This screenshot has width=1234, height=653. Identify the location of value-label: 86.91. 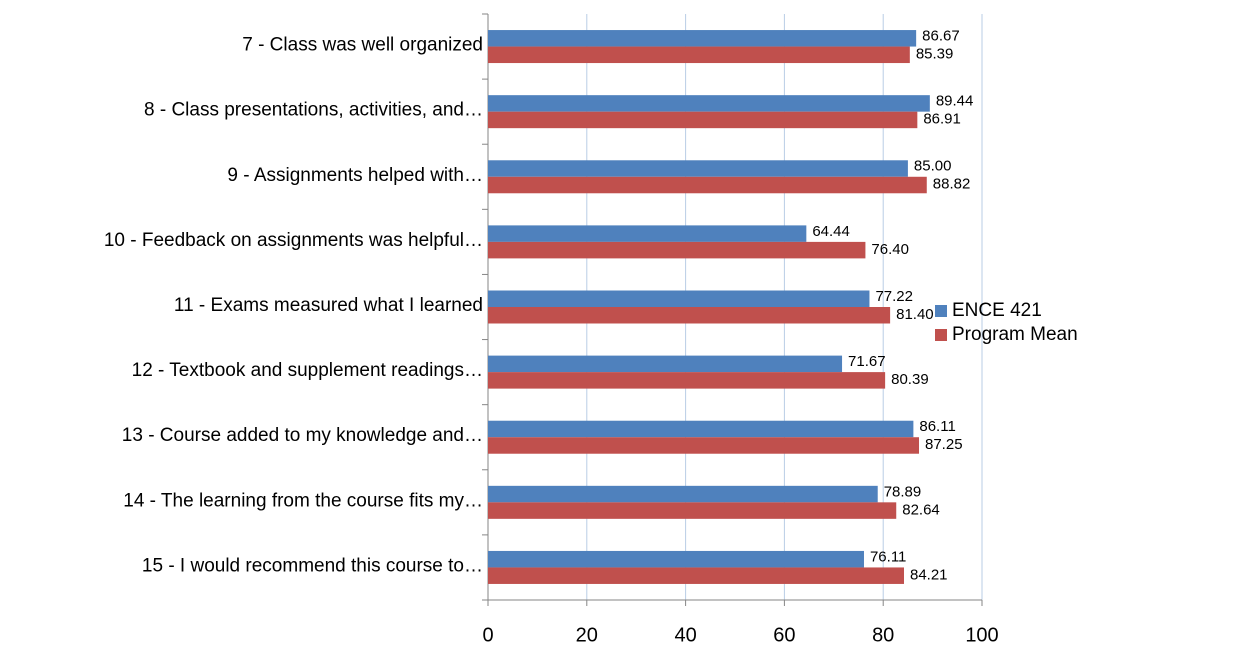
(942, 119).